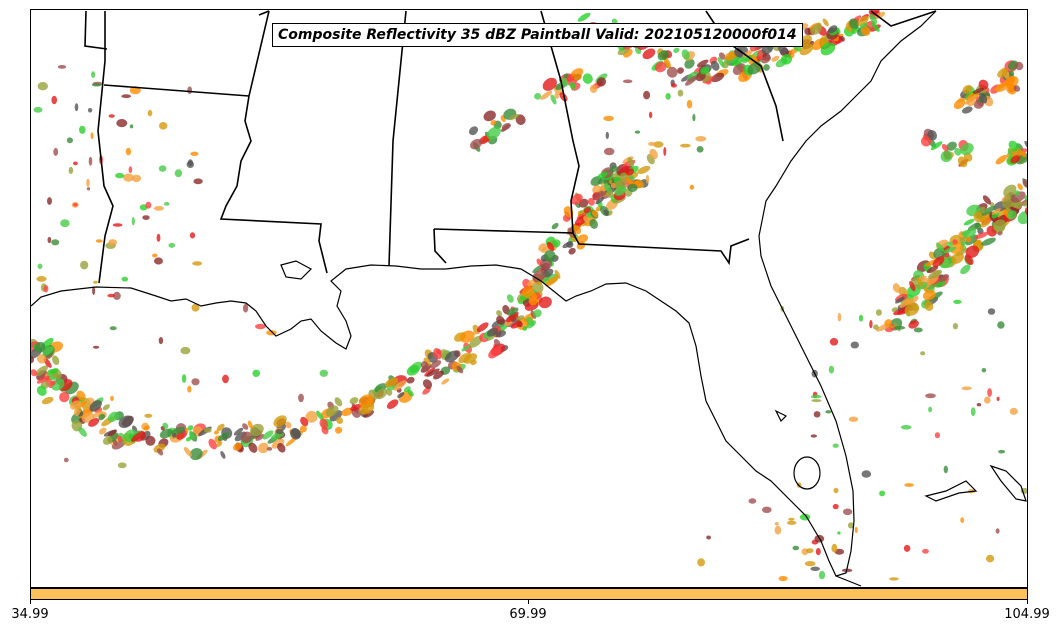  Describe the element at coordinates (96, 30) in the screenshot. I see `arkansas-louisiana-border` at that location.